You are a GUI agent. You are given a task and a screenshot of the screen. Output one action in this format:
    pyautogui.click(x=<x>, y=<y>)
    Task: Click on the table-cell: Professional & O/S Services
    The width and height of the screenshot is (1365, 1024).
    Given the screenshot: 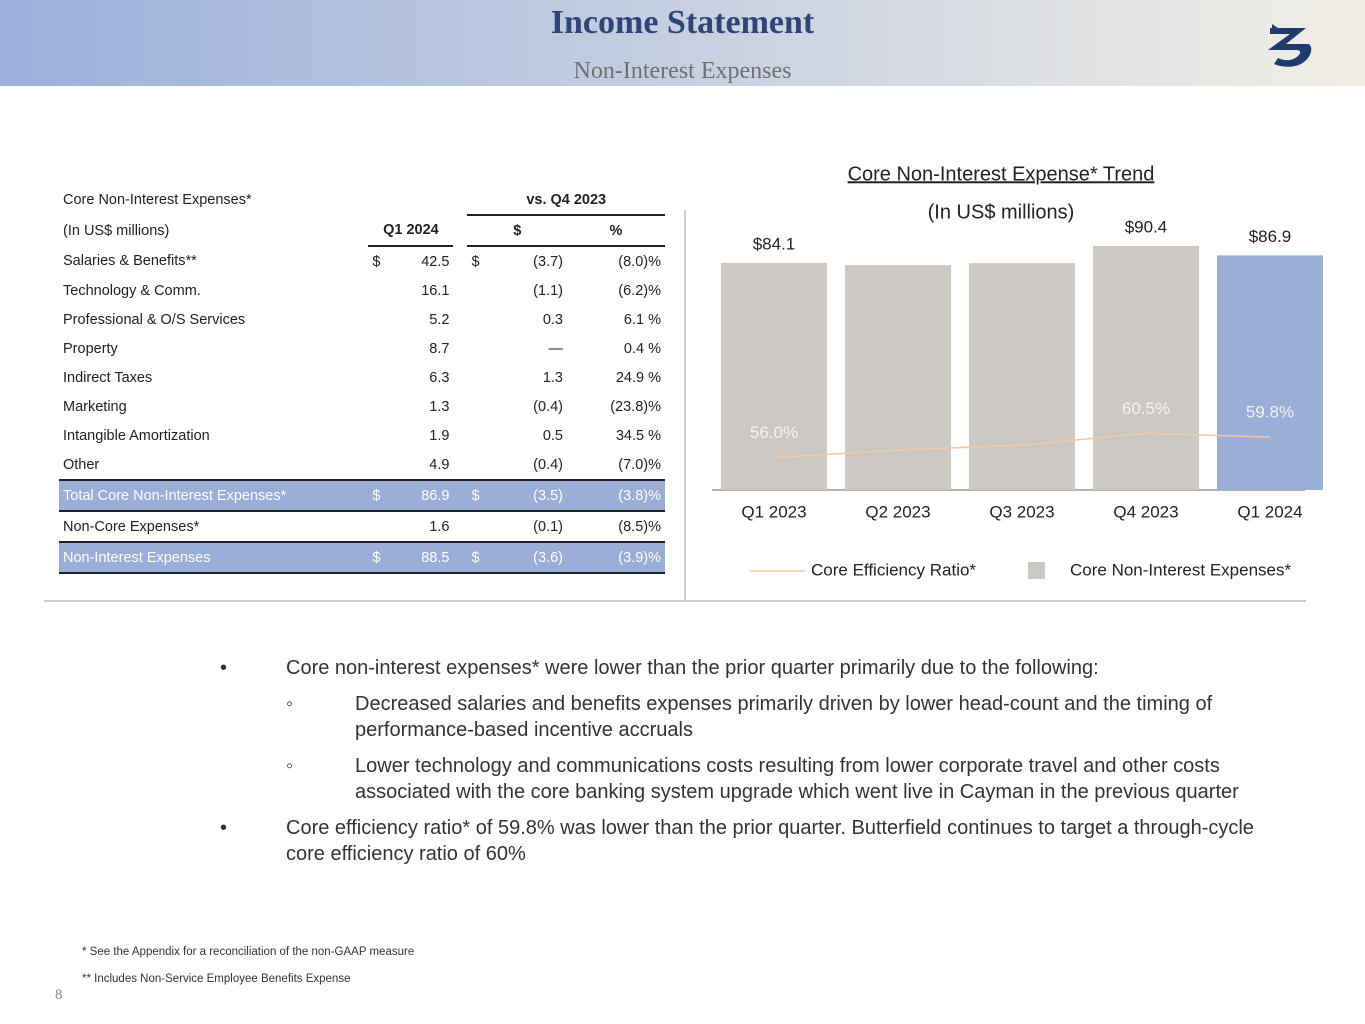 What is the action you would take?
    pyautogui.click(x=154, y=319)
    